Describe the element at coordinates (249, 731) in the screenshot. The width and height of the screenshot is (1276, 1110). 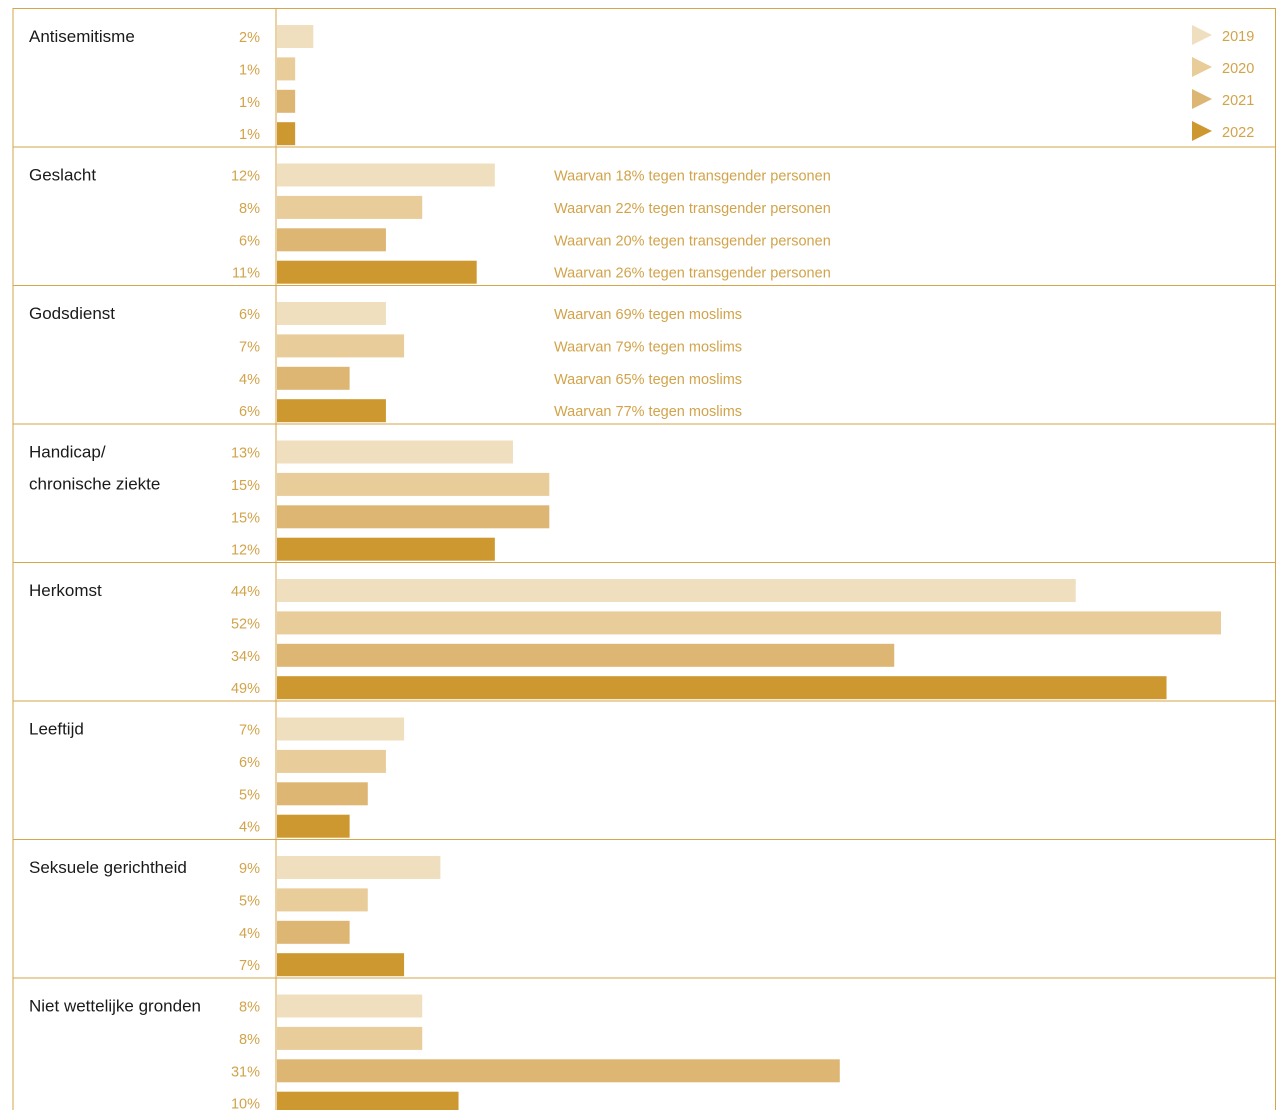
I see `value-label-leeftijd-2019: 7%` at that location.